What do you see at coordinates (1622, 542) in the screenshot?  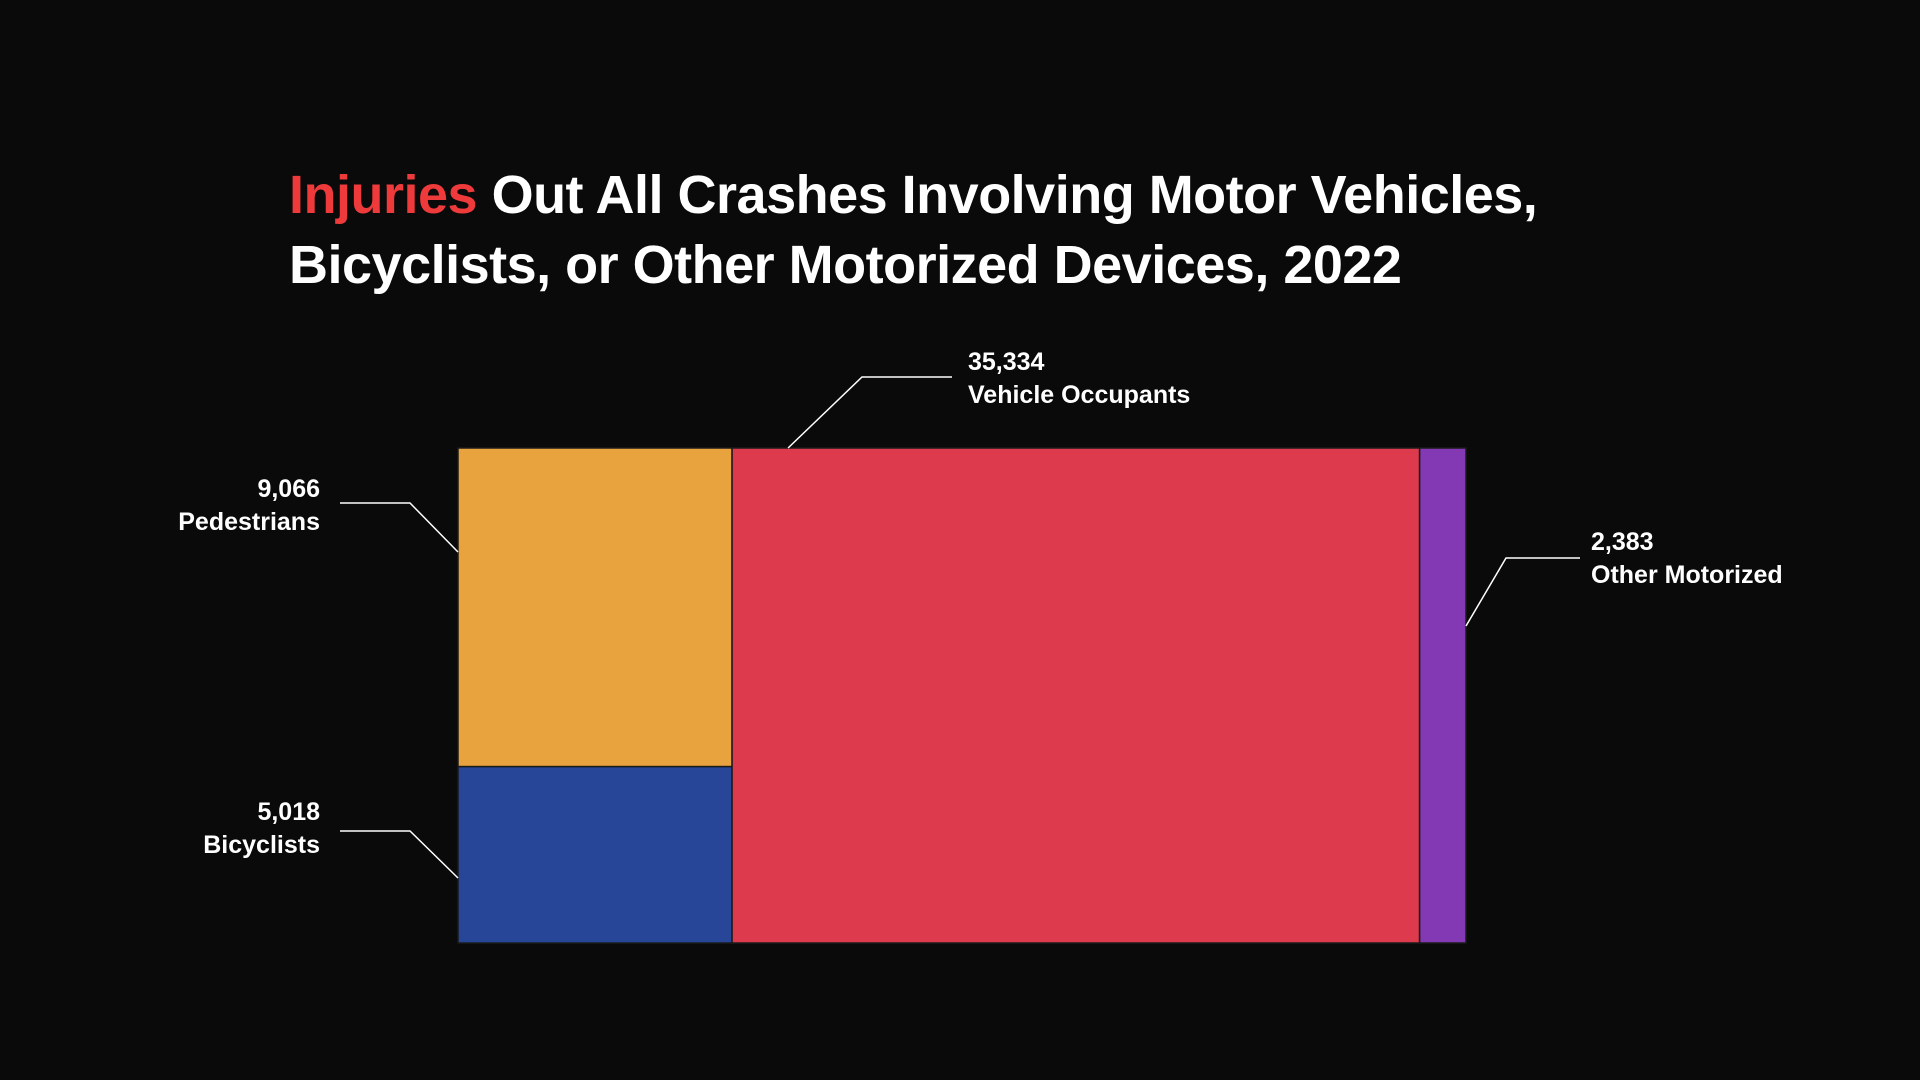 I see `data-label-value-other-motorized: 2,383` at bounding box center [1622, 542].